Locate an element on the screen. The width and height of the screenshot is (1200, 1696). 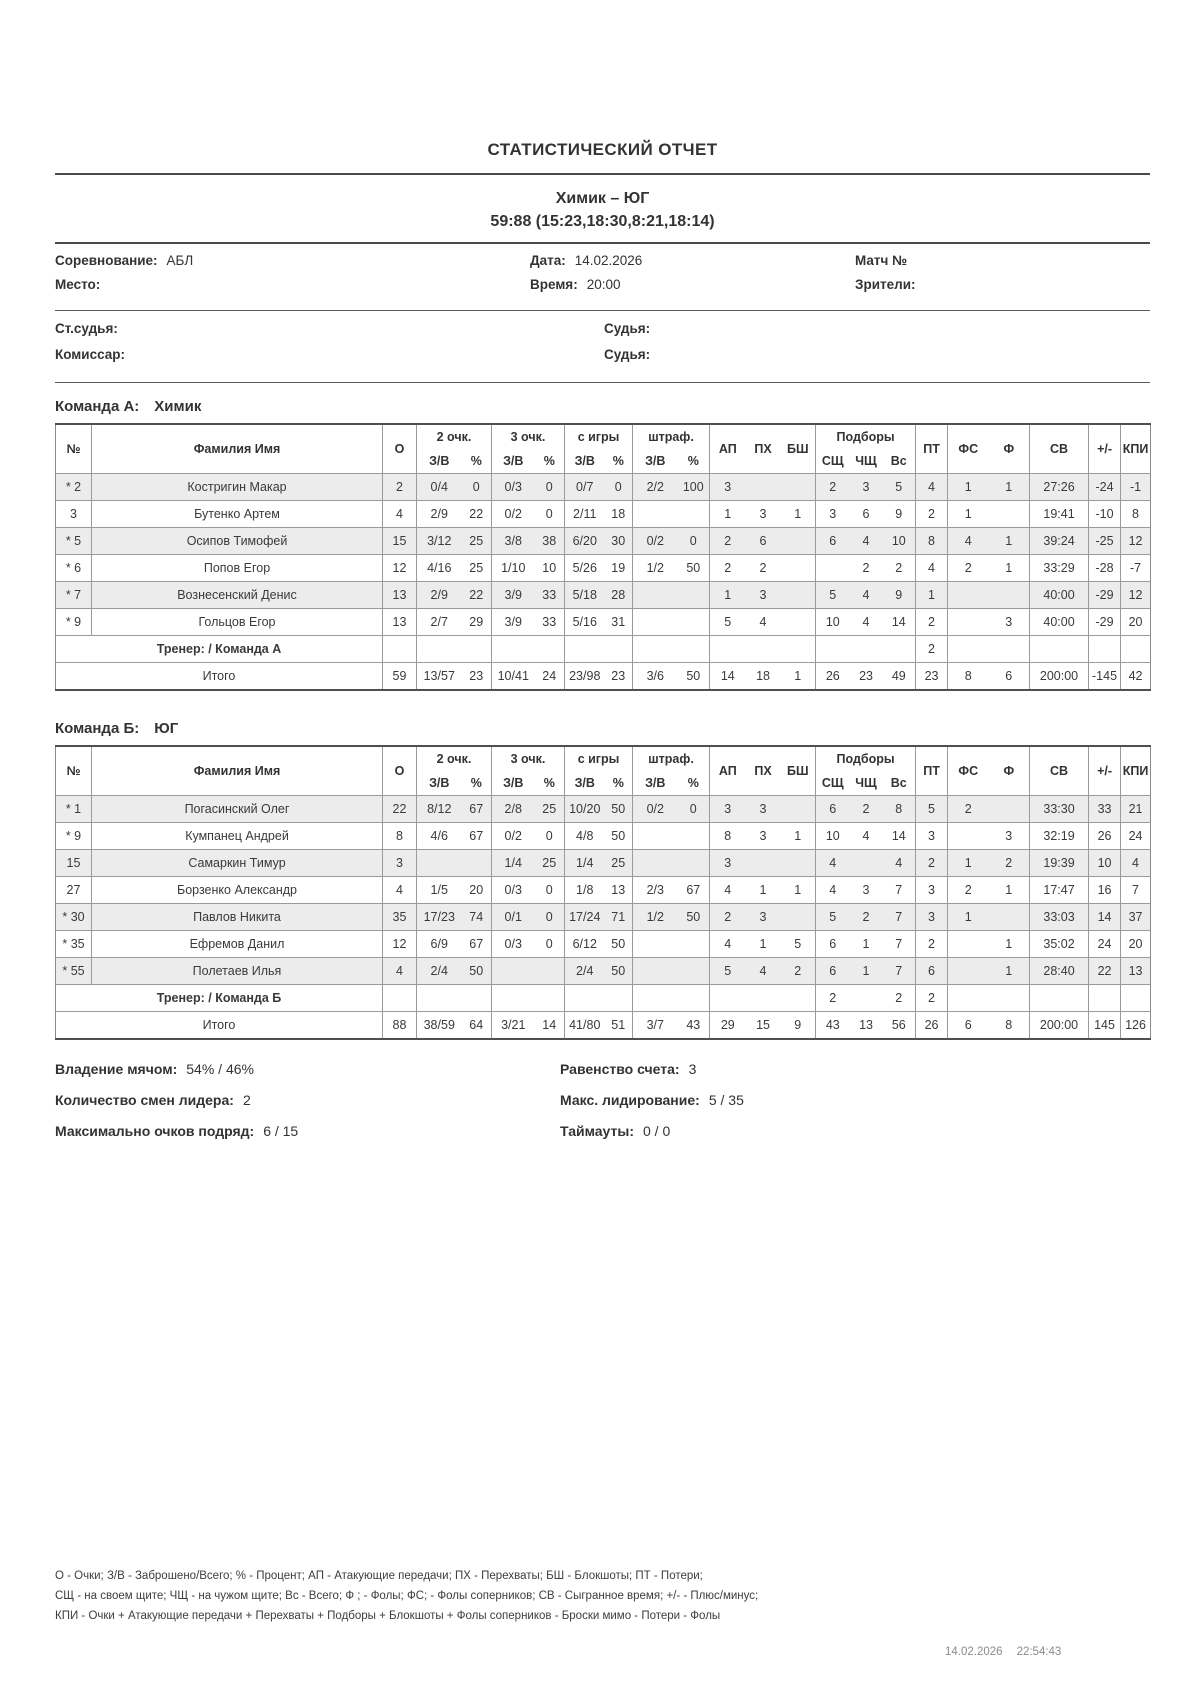
stat-cell-r1: 6 is located at coordinates (832, 809).